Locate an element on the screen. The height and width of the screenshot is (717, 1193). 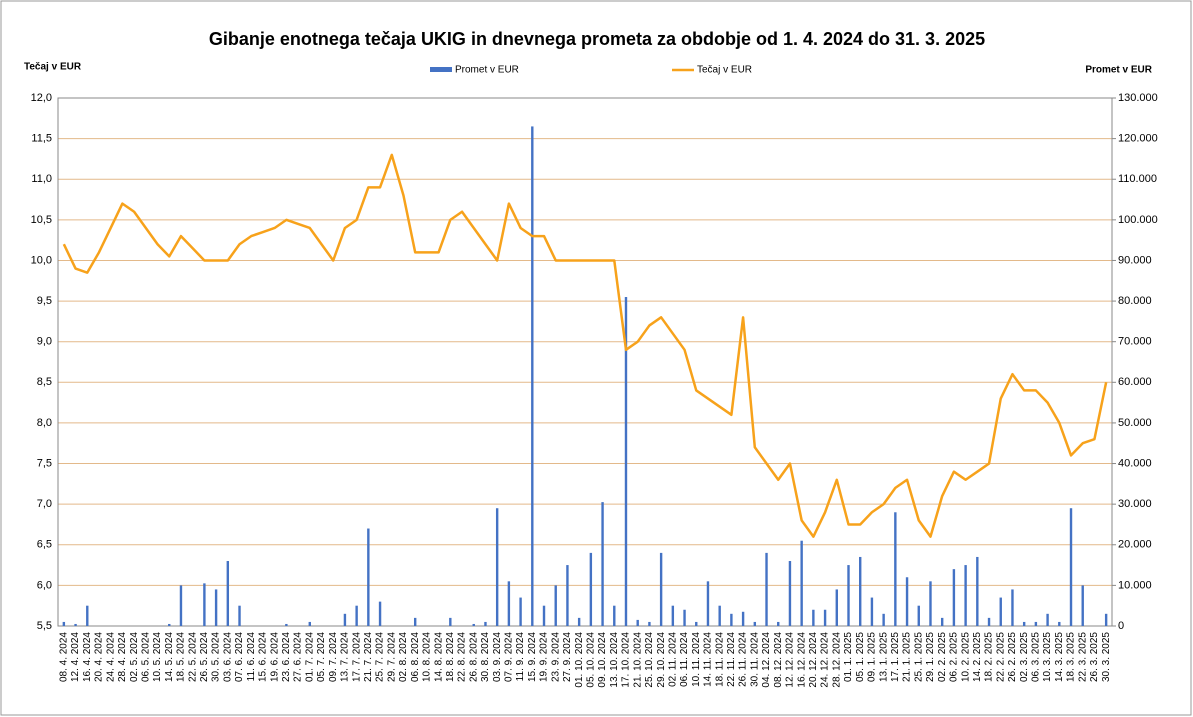
x-tick-label: 22. 8. 2024 is located at coordinates (462, 657).